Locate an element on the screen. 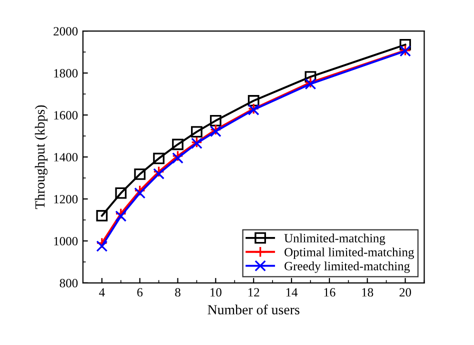 The image size is (474, 345). legend-label: Unlimited-matching is located at coordinates (335, 240).